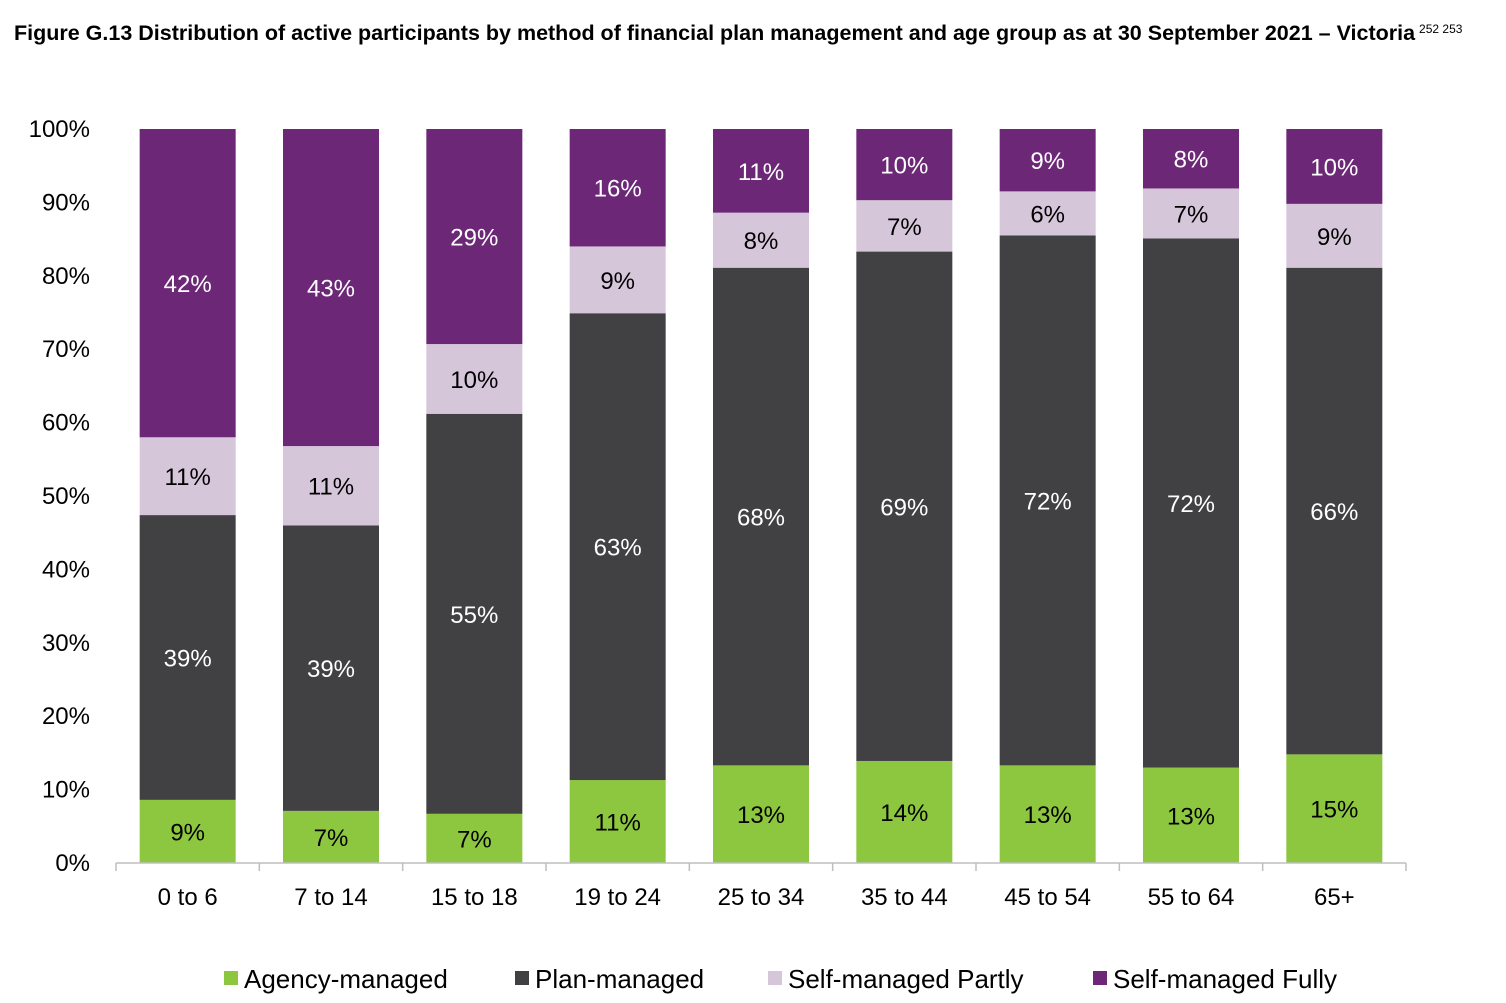 The height and width of the screenshot is (1003, 1506). Describe the element at coordinates (59, 129) in the screenshot. I see `y-tick-label: 100%` at that location.